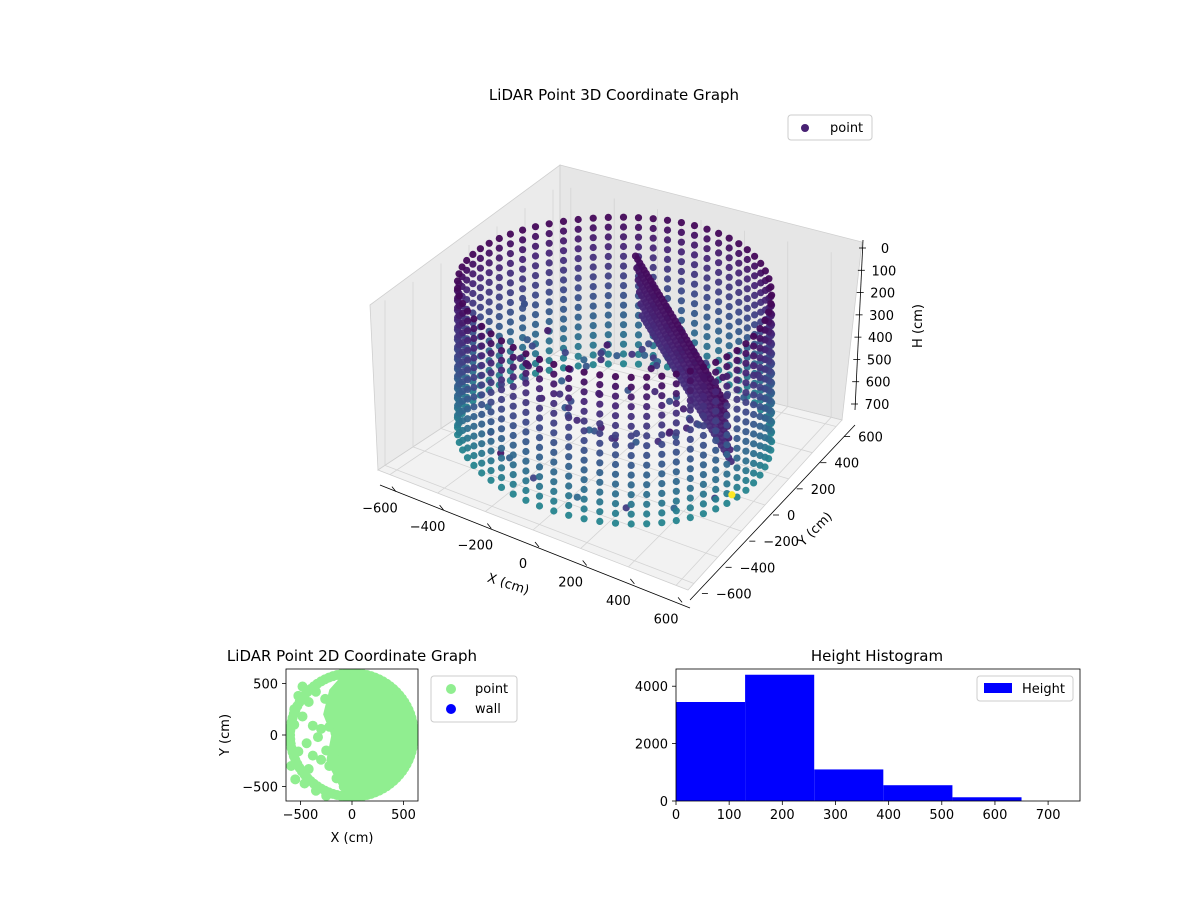 The width and height of the screenshot is (1200, 900). Describe the element at coordinates (523, 564) in the screenshot. I see `x-tick-label-3d: 0` at that location.